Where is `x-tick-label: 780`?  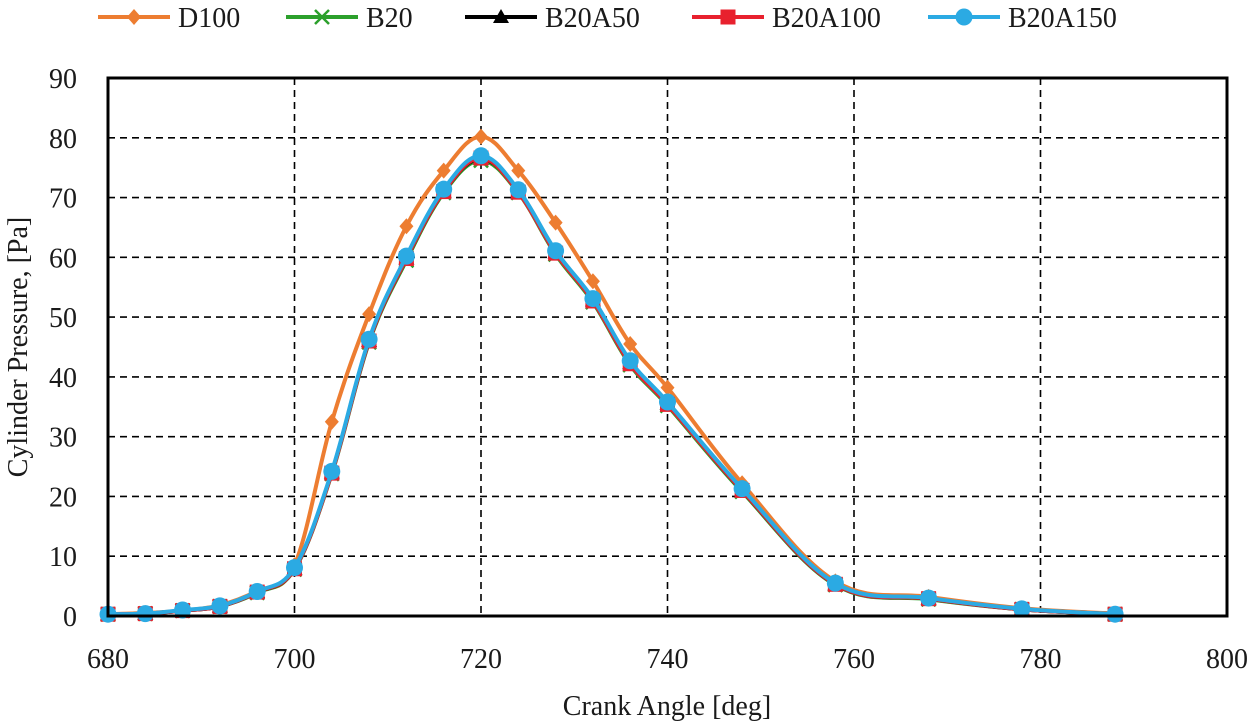
x-tick-label: 780 is located at coordinates (1041, 659).